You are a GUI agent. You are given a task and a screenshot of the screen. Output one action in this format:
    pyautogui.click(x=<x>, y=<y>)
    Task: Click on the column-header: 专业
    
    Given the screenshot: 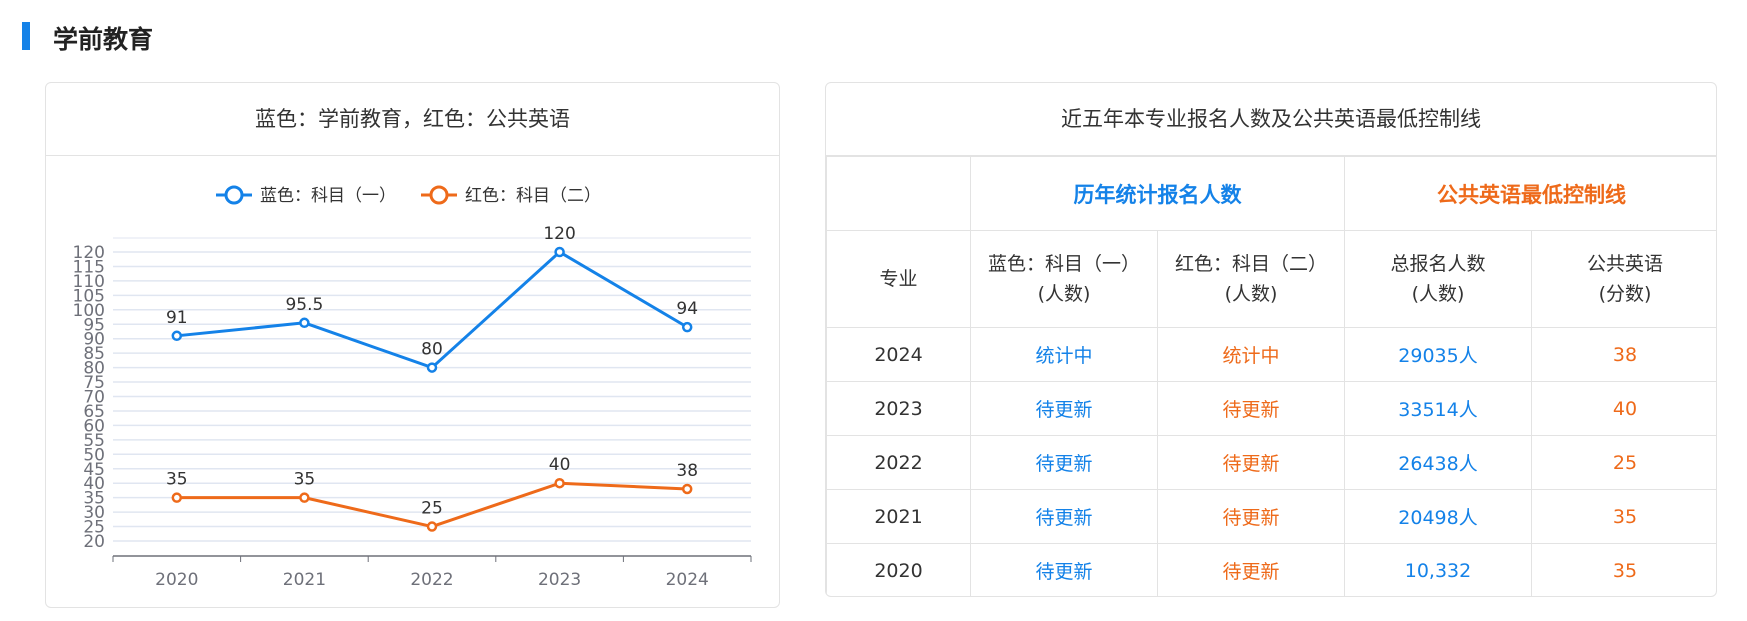 What is the action you would take?
    pyautogui.click(x=898, y=279)
    